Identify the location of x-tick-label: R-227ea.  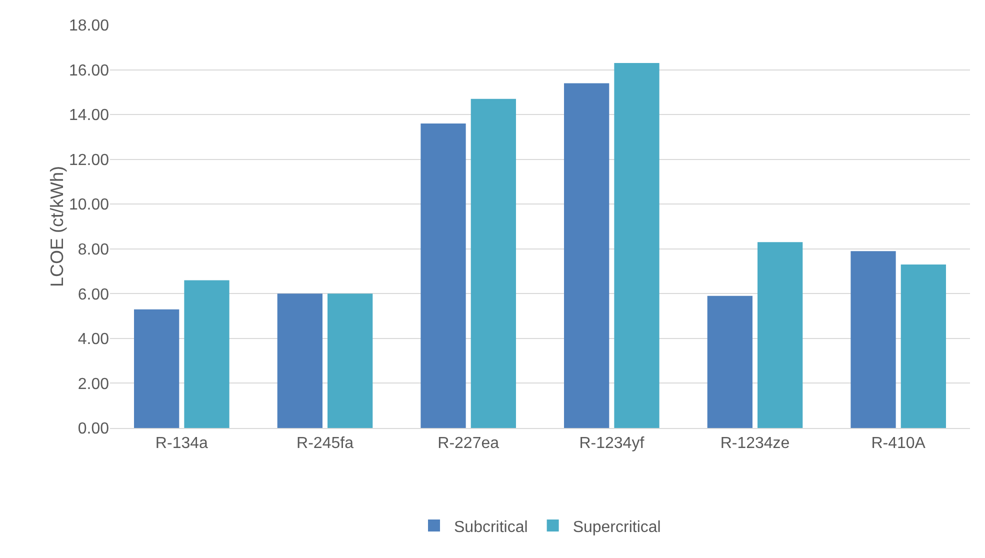
(469, 443).